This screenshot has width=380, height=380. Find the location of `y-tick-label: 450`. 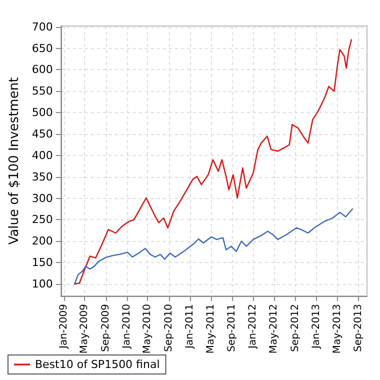

y-tick-label: 450 is located at coordinates (42, 134).